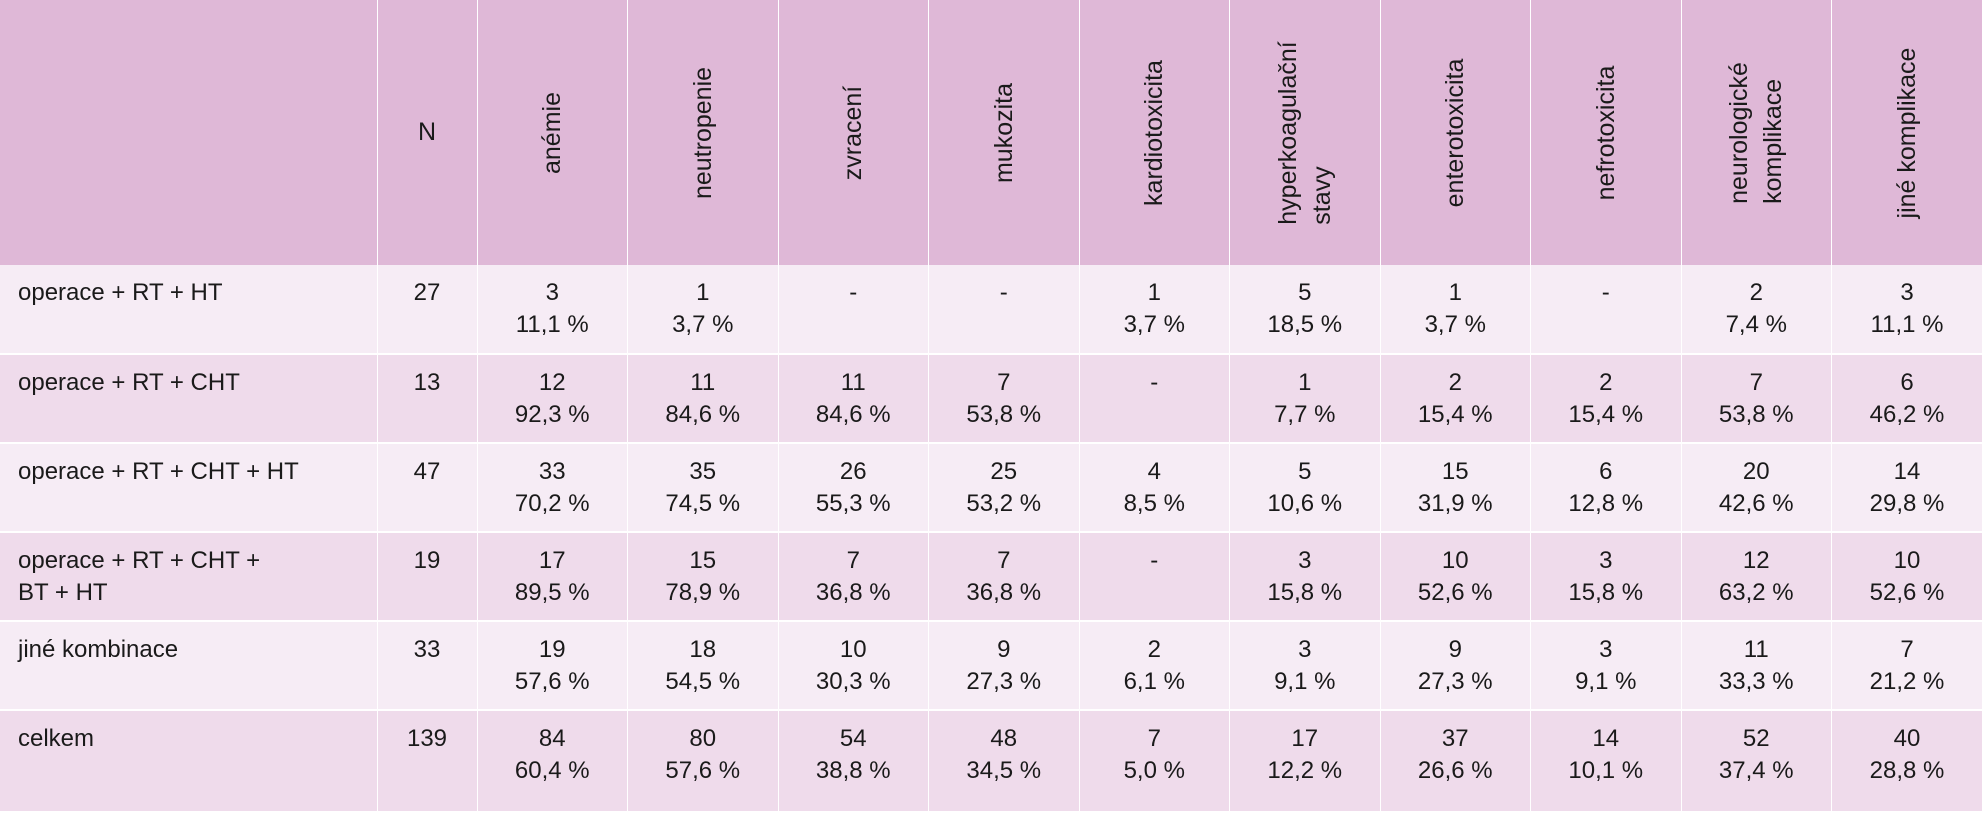 The width and height of the screenshot is (1982, 813). I want to click on cell-percent: 26,6 %, so click(1456, 771).